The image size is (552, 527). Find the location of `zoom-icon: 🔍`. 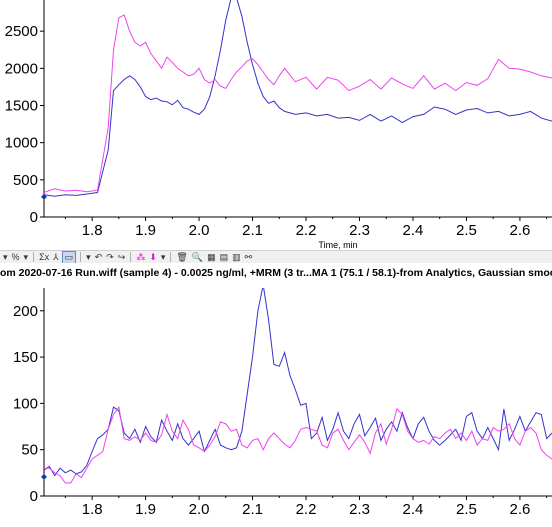

zoom-icon: 🔍 is located at coordinates (197, 256).